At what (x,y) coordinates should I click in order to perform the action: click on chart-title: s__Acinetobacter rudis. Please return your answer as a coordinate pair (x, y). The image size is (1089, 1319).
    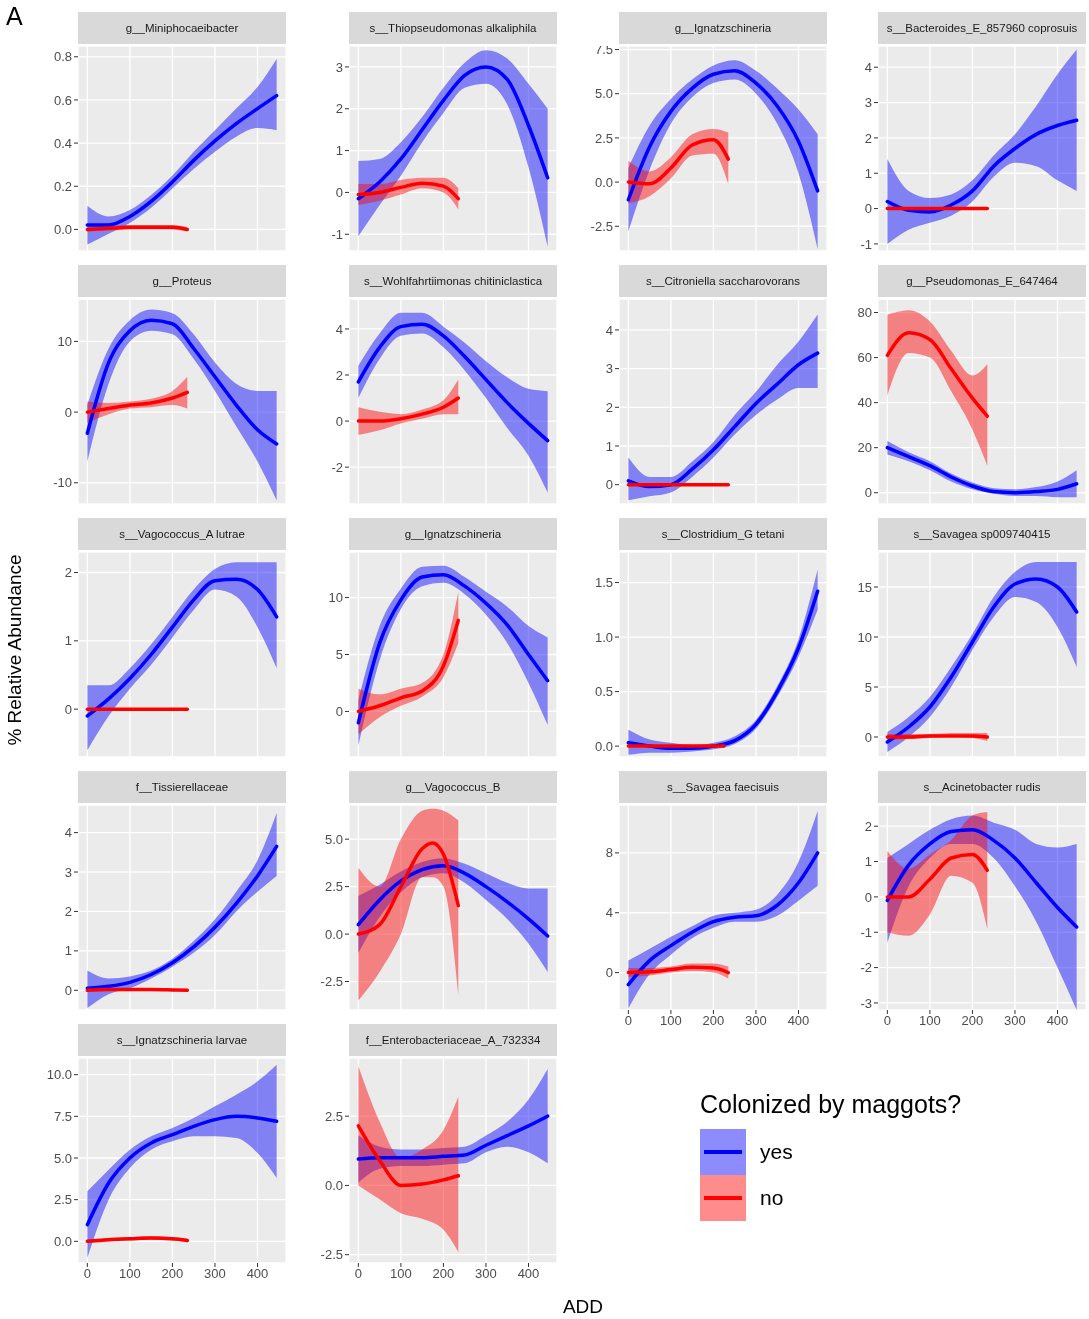
    Looking at the image, I should click on (982, 787).